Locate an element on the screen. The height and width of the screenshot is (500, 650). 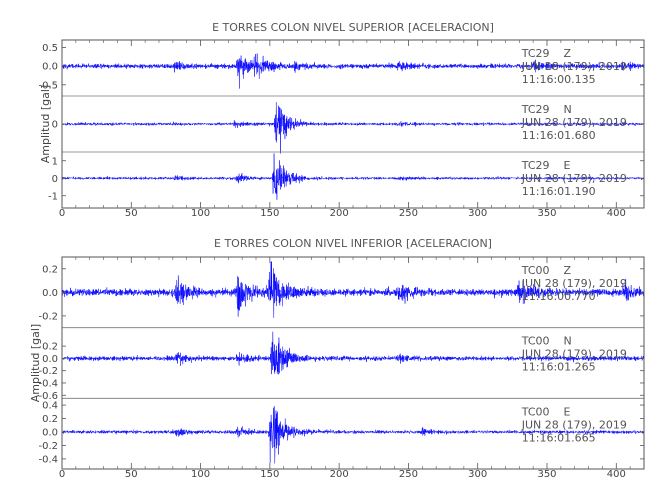
trace-station-label: TC29 E is located at coordinates (546, 165).